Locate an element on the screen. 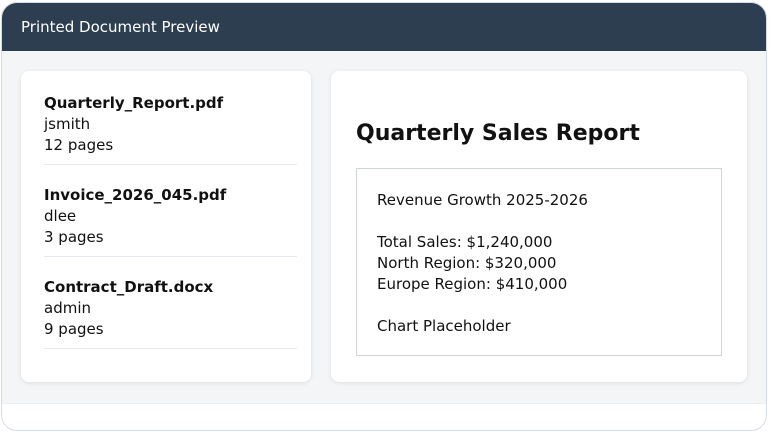  preview-line-total-sales: Total Sales: $1,240,000 is located at coordinates (465, 242).